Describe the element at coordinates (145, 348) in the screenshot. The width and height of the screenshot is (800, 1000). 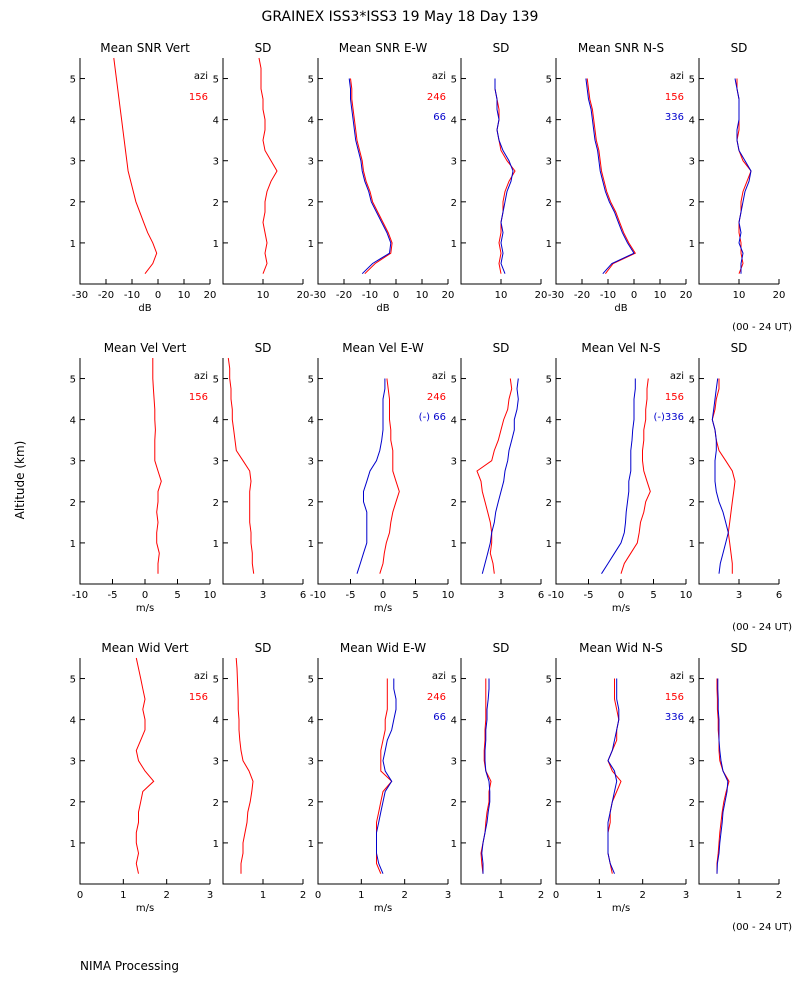
I see `panel-title: Mean Vel Vert` at that location.